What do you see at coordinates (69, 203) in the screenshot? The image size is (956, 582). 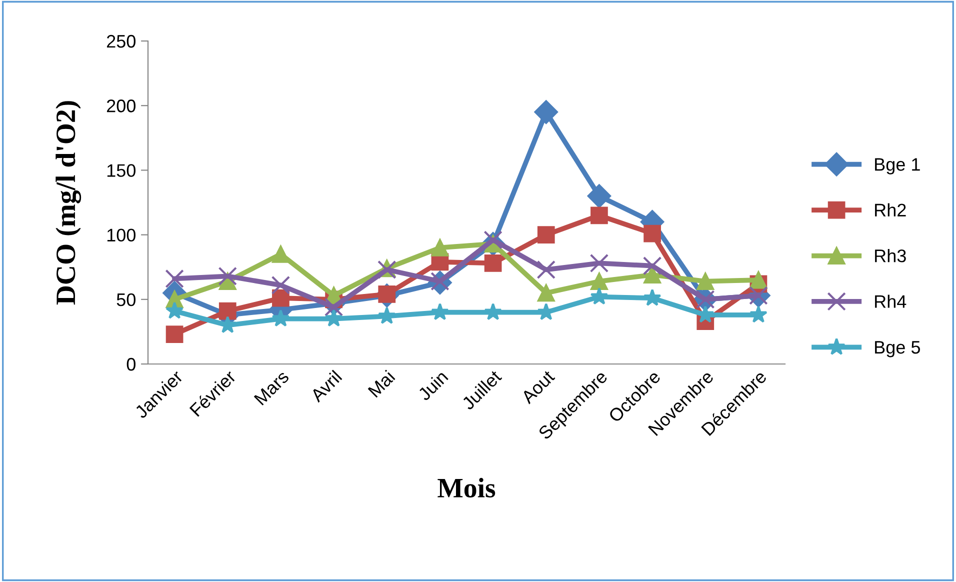 I see `y-axis-title: DCO (mg/l d'O2)` at bounding box center [69, 203].